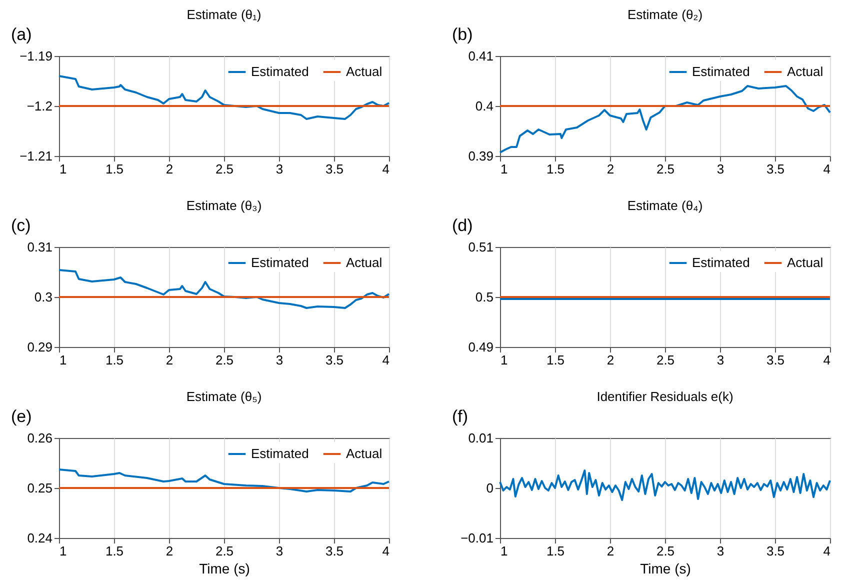 This screenshot has width=856, height=585. What do you see at coordinates (481, 347) in the screenshot?
I see `y-tick-label: 0.49` at bounding box center [481, 347].